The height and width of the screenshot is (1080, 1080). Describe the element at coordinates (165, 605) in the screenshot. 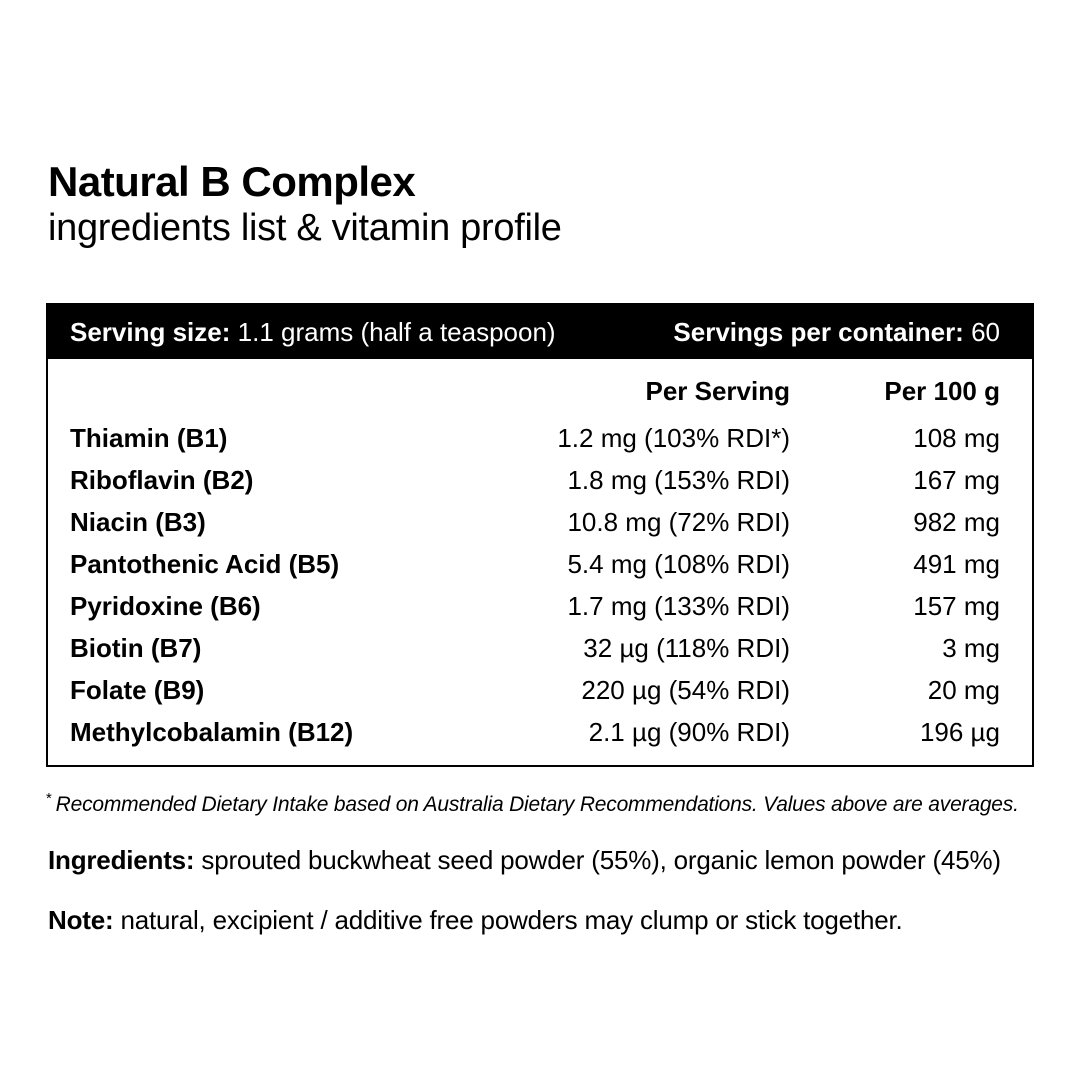

I see `vitamin-name: Pyridoxine (B6)` at that location.